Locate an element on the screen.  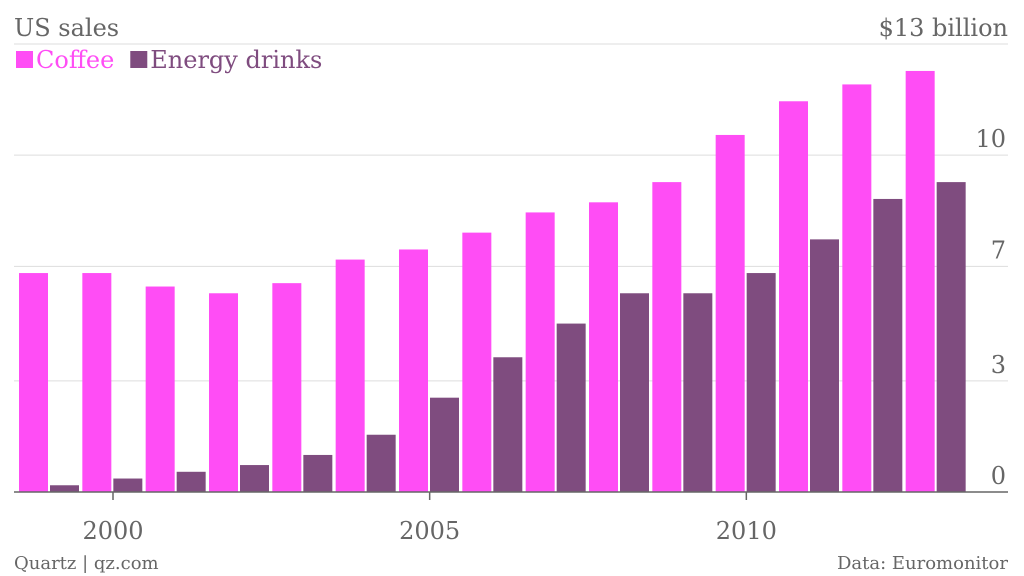
bar-energy-drinks-2001 is located at coordinates (191, 481).